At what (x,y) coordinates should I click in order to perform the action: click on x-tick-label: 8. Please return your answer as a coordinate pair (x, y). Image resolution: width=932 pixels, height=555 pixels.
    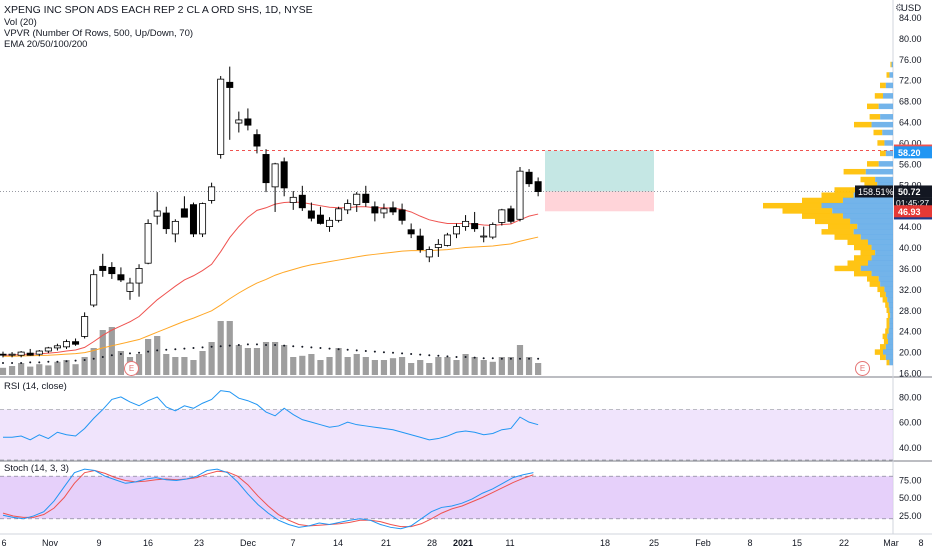
    Looking at the image, I should click on (749, 543).